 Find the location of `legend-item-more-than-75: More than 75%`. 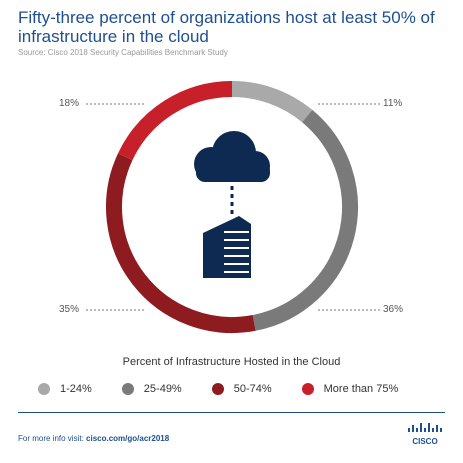

legend-item-more-than-75: More than 75% is located at coordinates (350, 389).